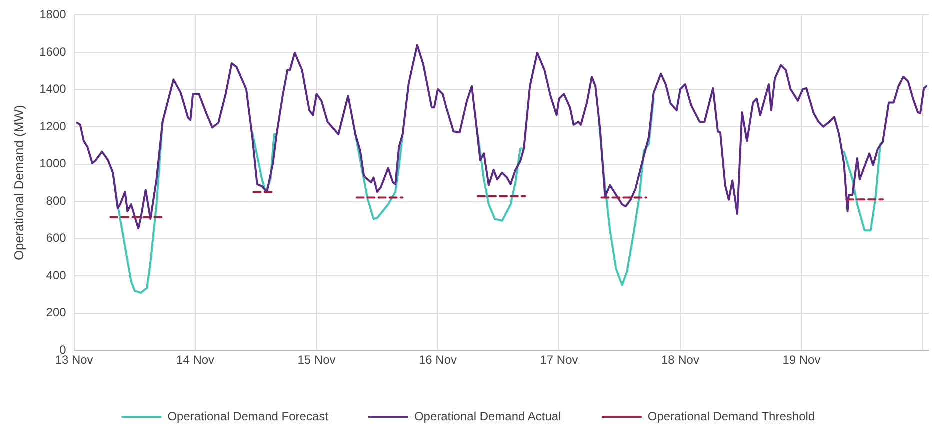  What do you see at coordinates (195, 360) in the screenshot?
I see `x-tick-label: 14 Nov` at bounding box center [195, 360].